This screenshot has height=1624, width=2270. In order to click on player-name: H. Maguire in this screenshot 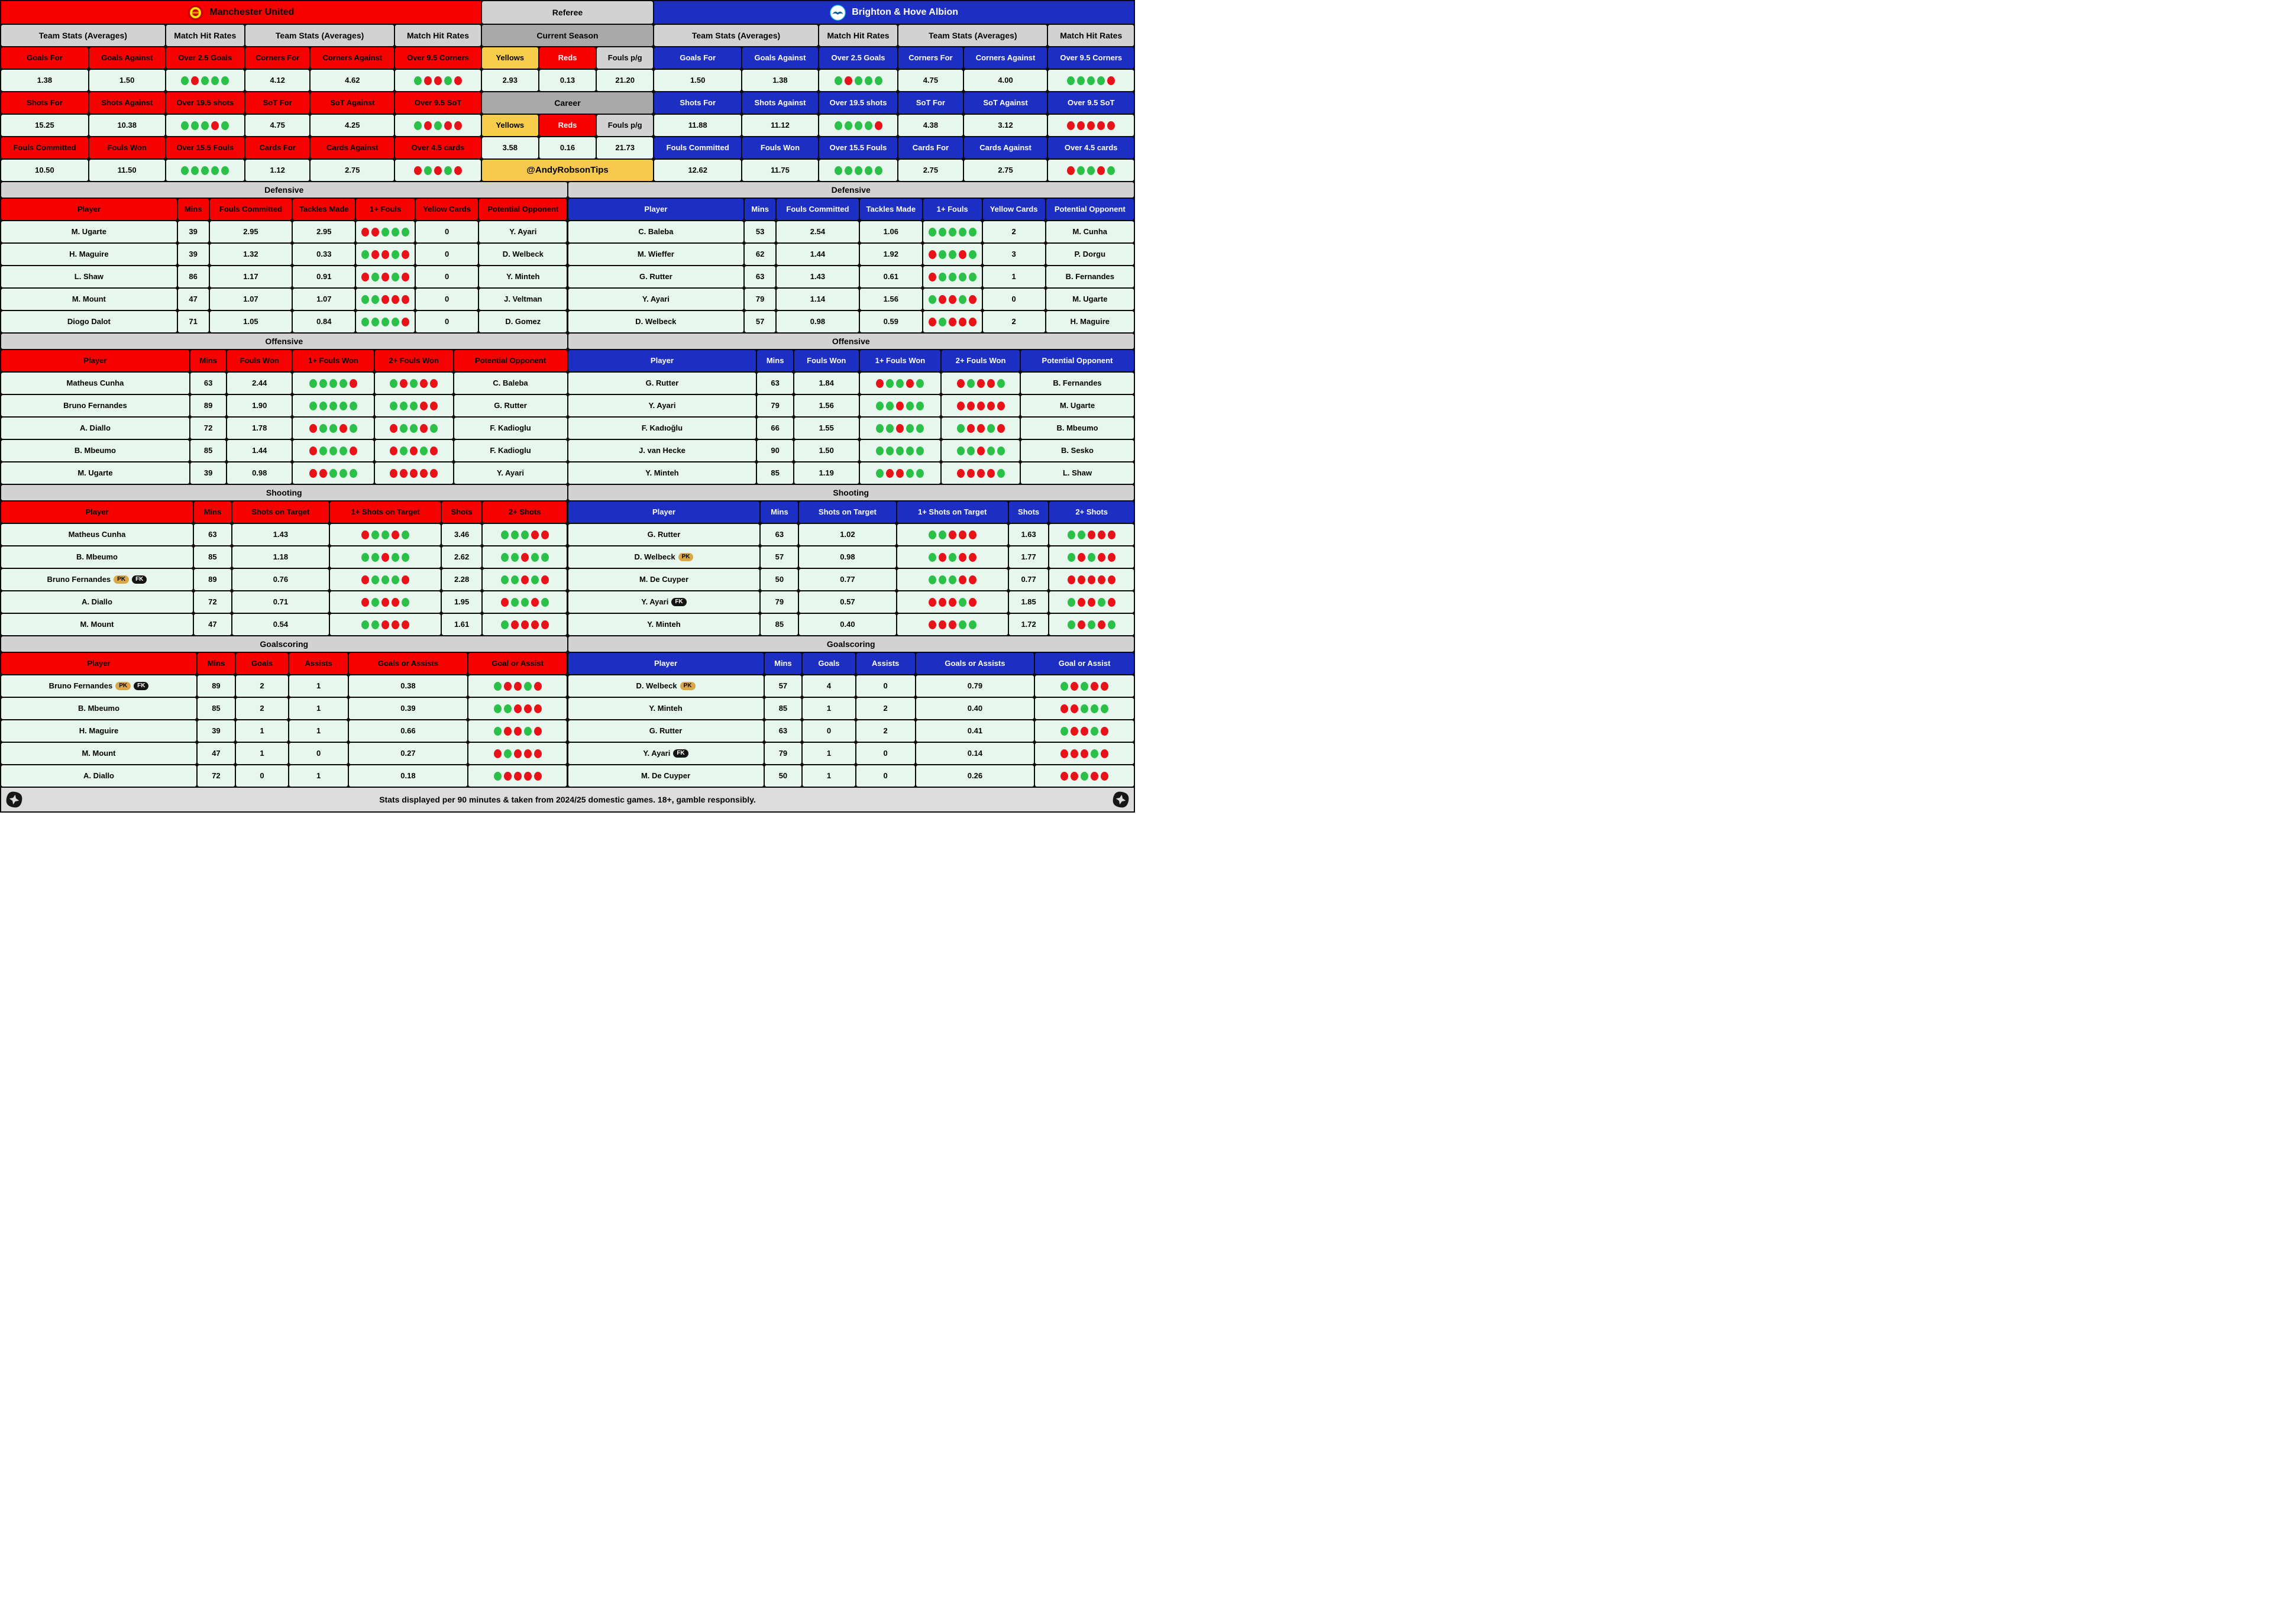, I will do `click(98, 731)`.